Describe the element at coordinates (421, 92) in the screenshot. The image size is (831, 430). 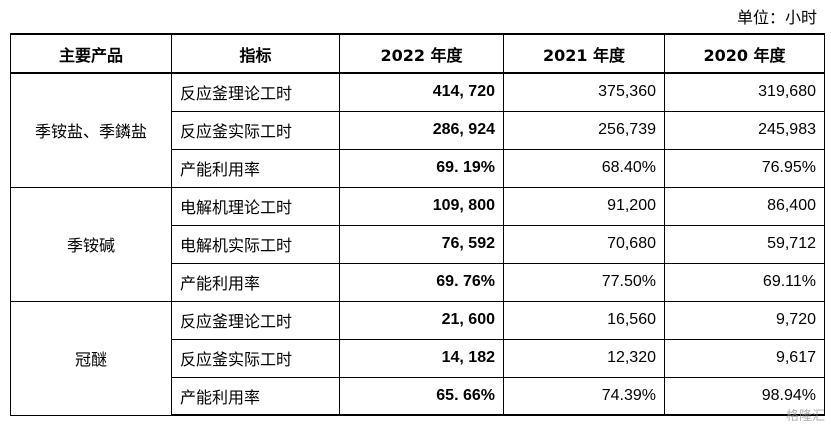
I see `value-2022: 414, 720` at that location.